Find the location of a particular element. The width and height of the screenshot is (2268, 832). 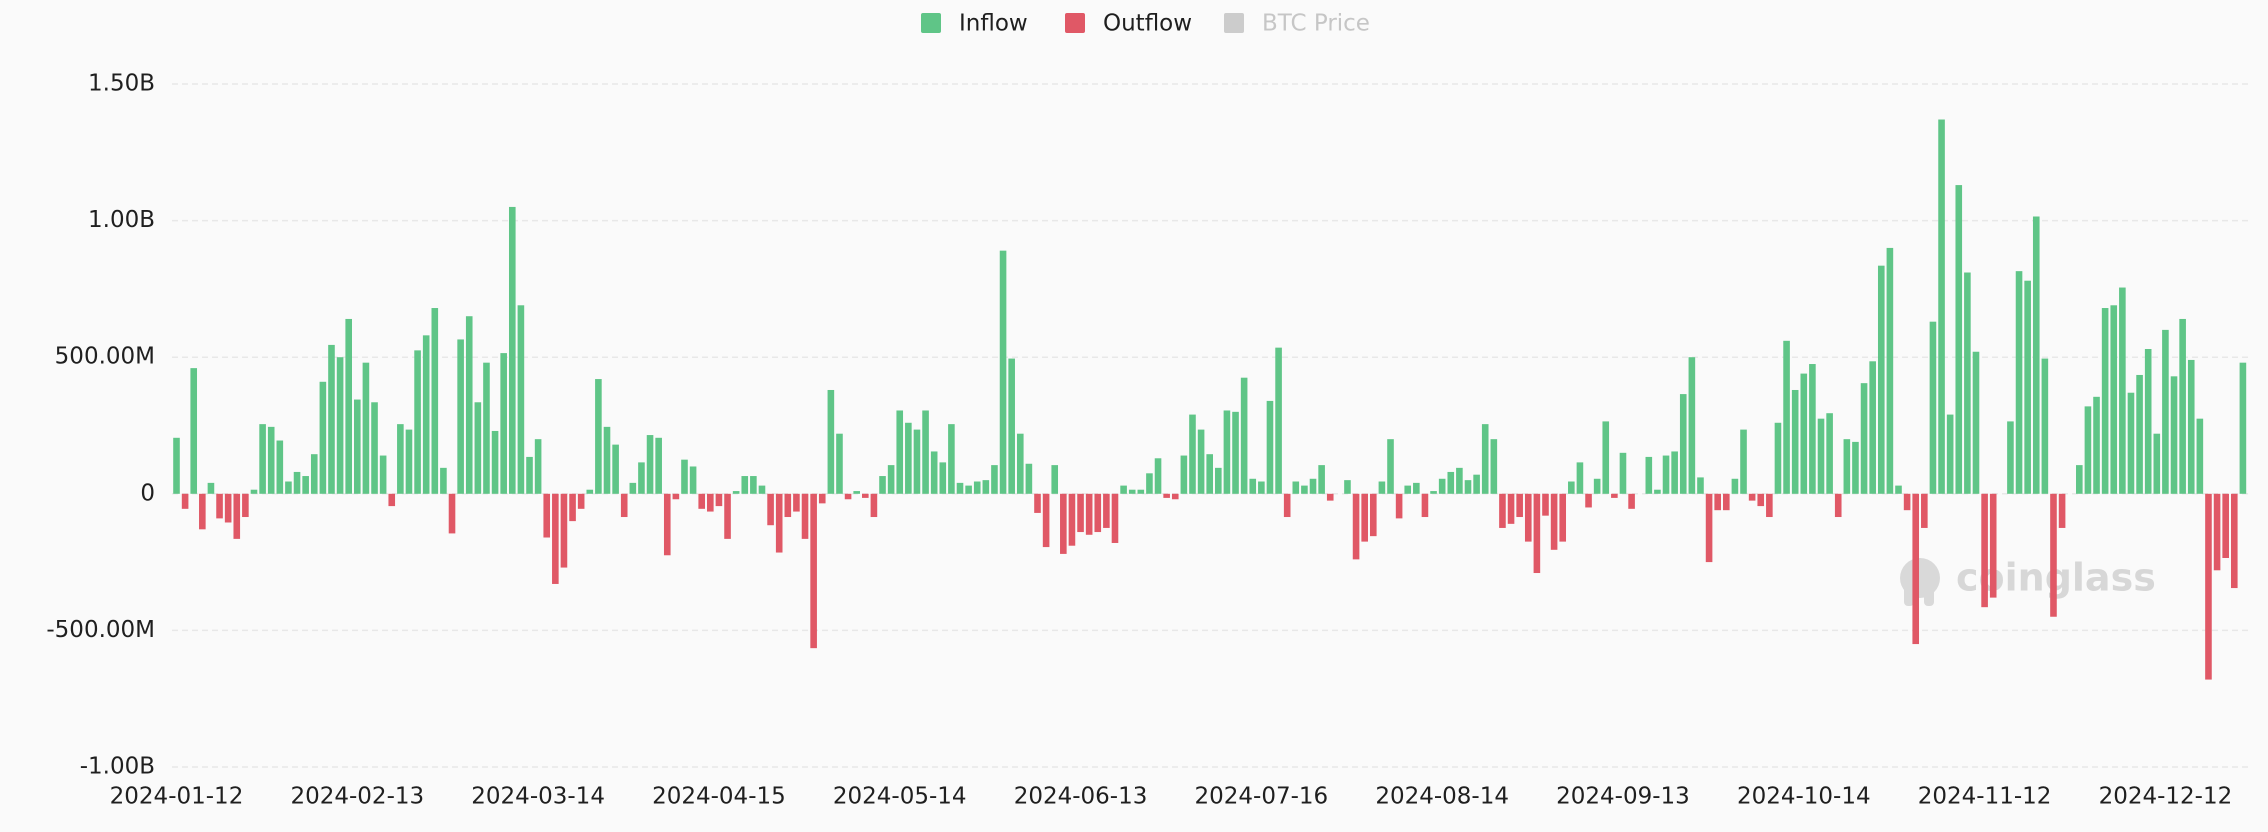

x-tick-label: 2024-07-16 is located at coordinates (1262, 797).